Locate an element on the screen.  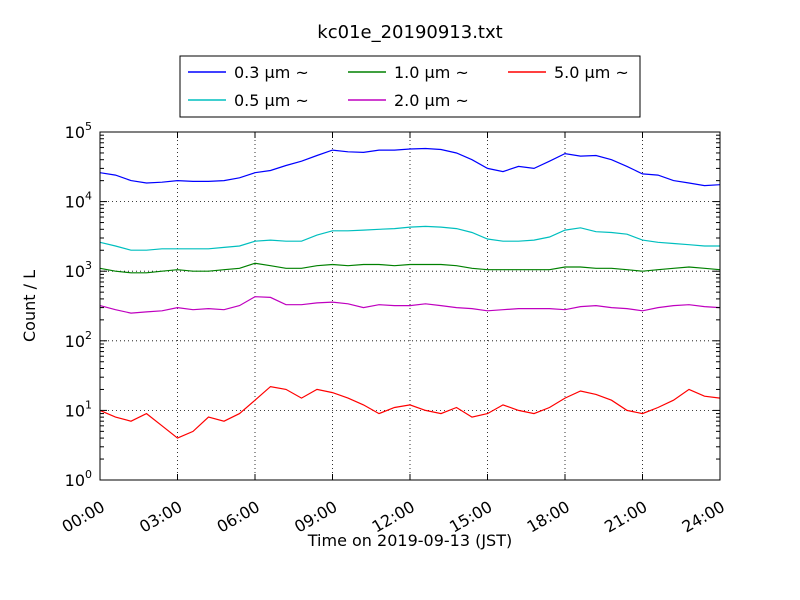
legend-label: 0.3 μm ~ is located at coordinates (271, 72).